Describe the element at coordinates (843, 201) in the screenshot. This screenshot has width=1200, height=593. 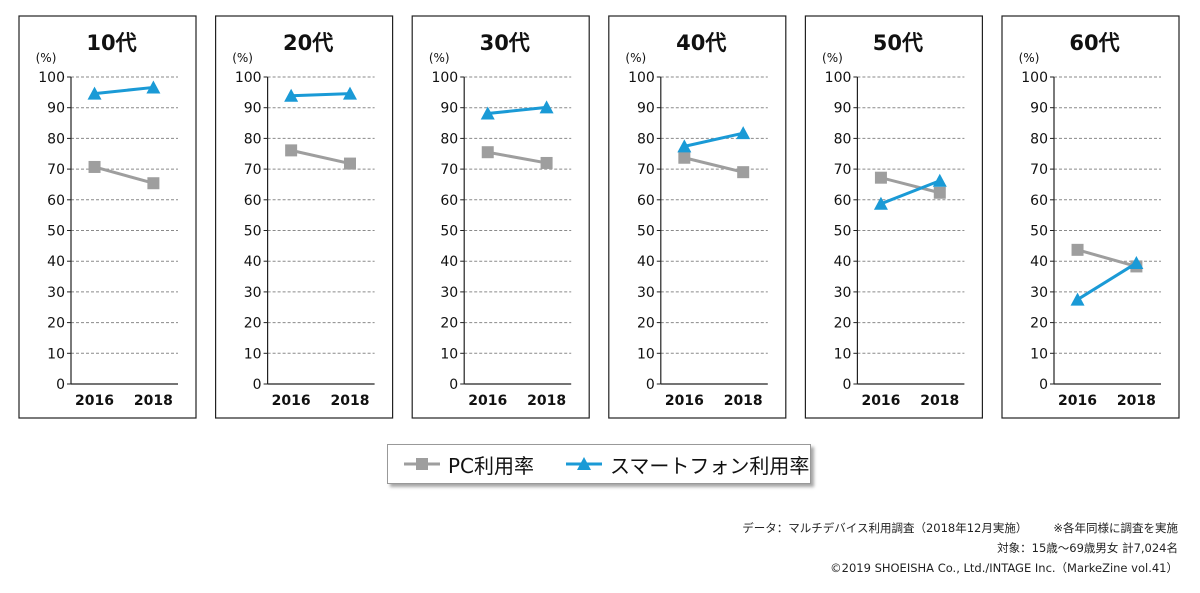
I see `y-tick-label-4-60: 60` at that location.